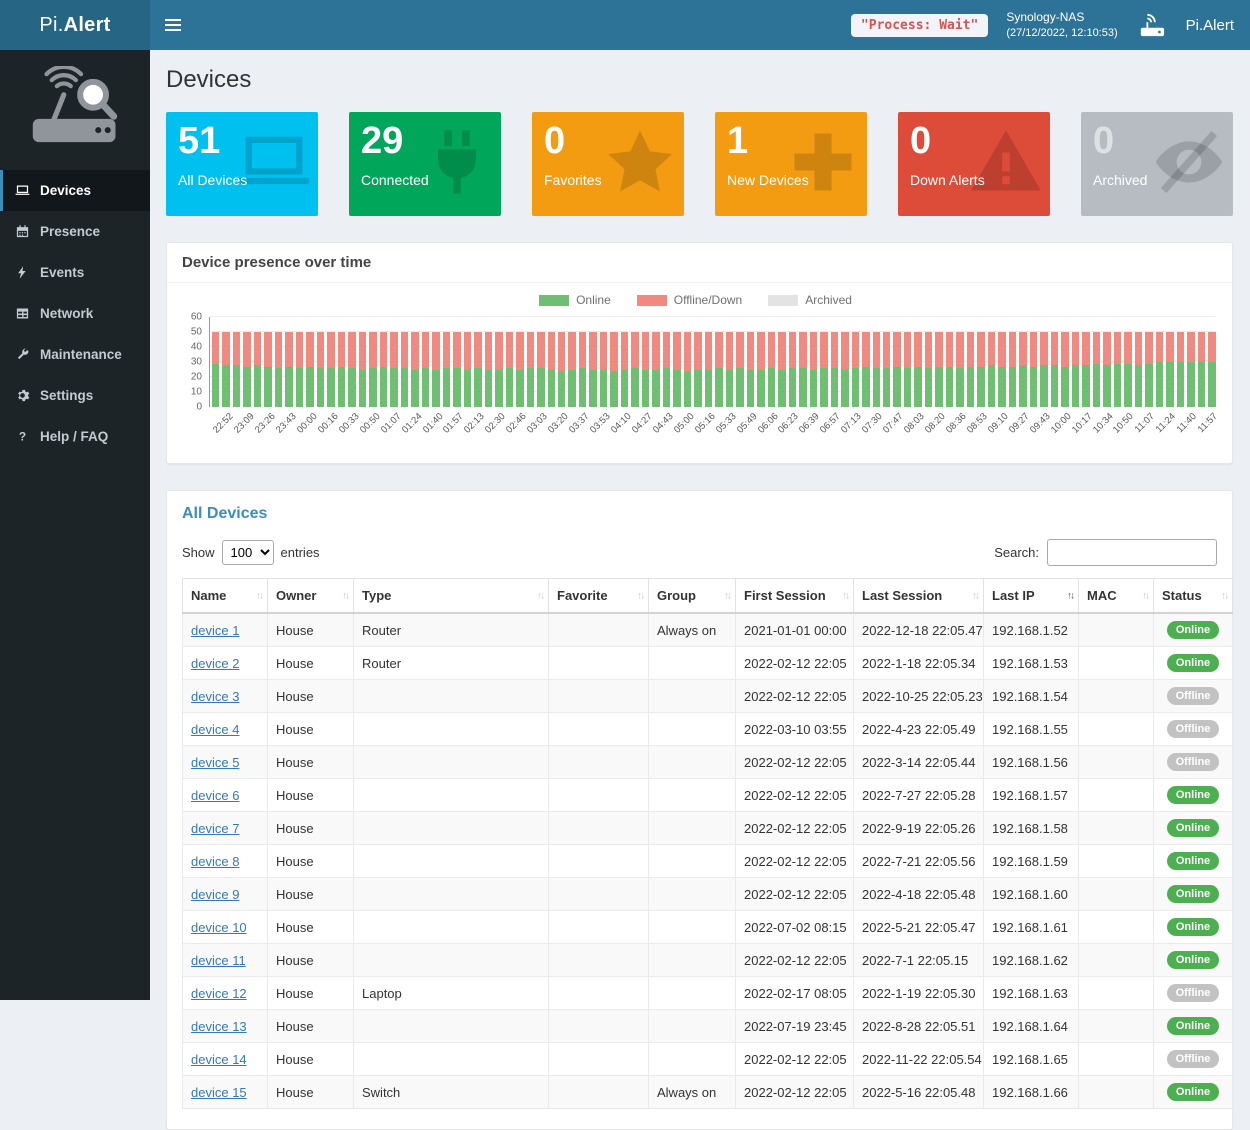 This screenshot has height=1130, width=1250. Describe the element at coordinates (75, 395) in the screenshot. I see `sidebar-item-settings: Settings` at that location.